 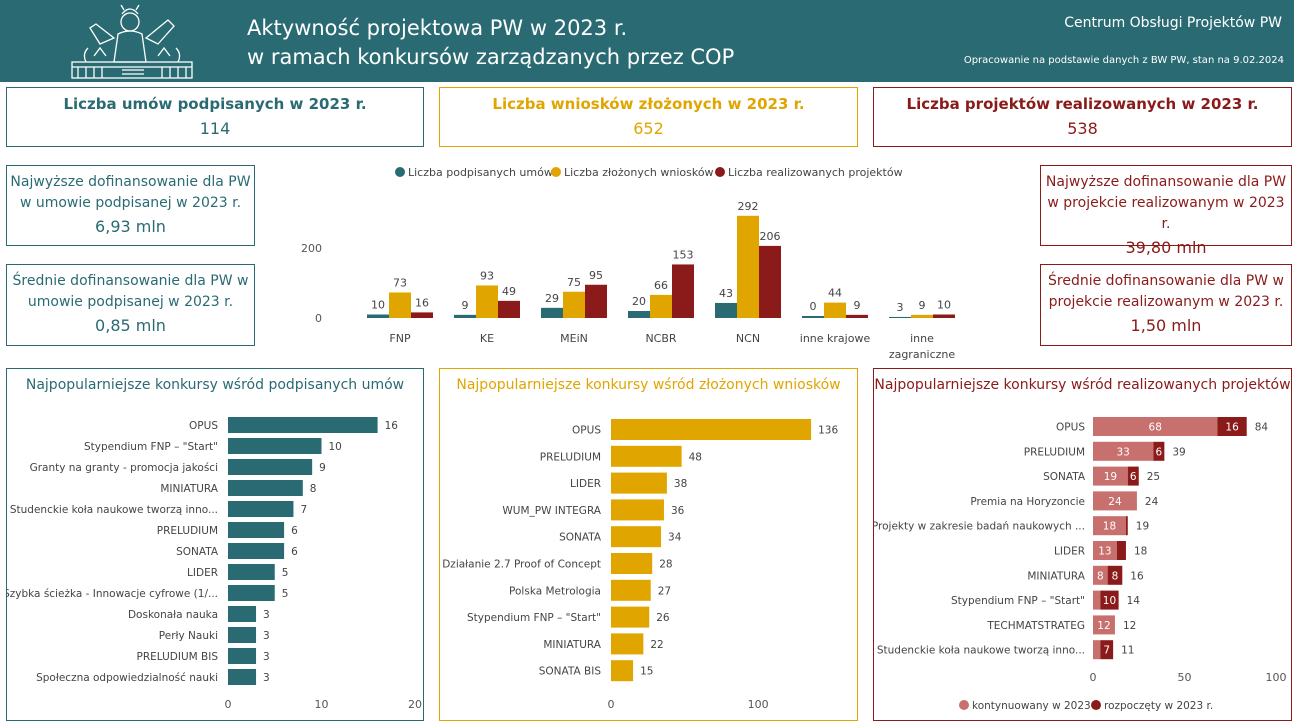 What do you see at coordinates (215, 117) in the screenshot?
I see `kpi-umowy: Liczba umów podpisanych w 2023 r. 114` at bounding box center [215, 117].